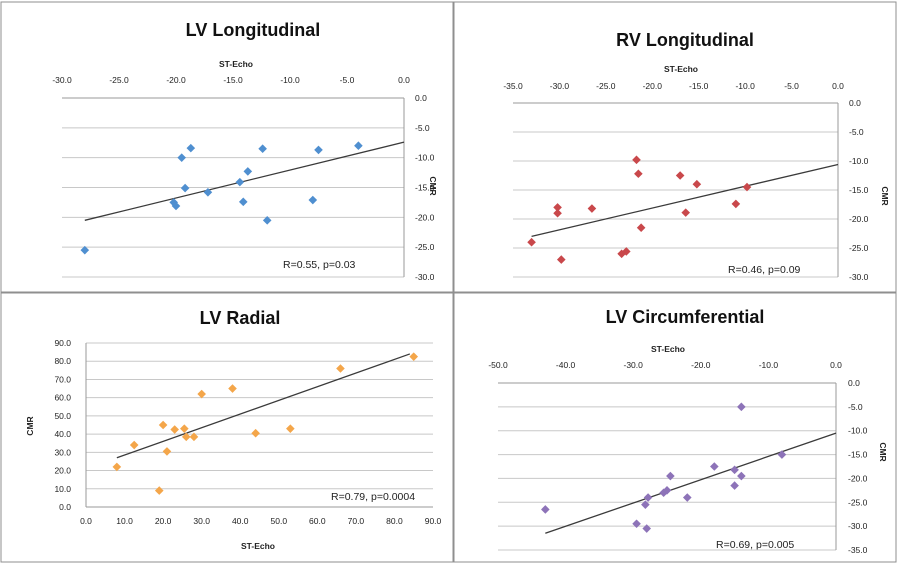  What do you see at coordinates (685, 40) in the screenshot?
I see `chart-title: RV Longitudinal` at bounding box center [685, 40].